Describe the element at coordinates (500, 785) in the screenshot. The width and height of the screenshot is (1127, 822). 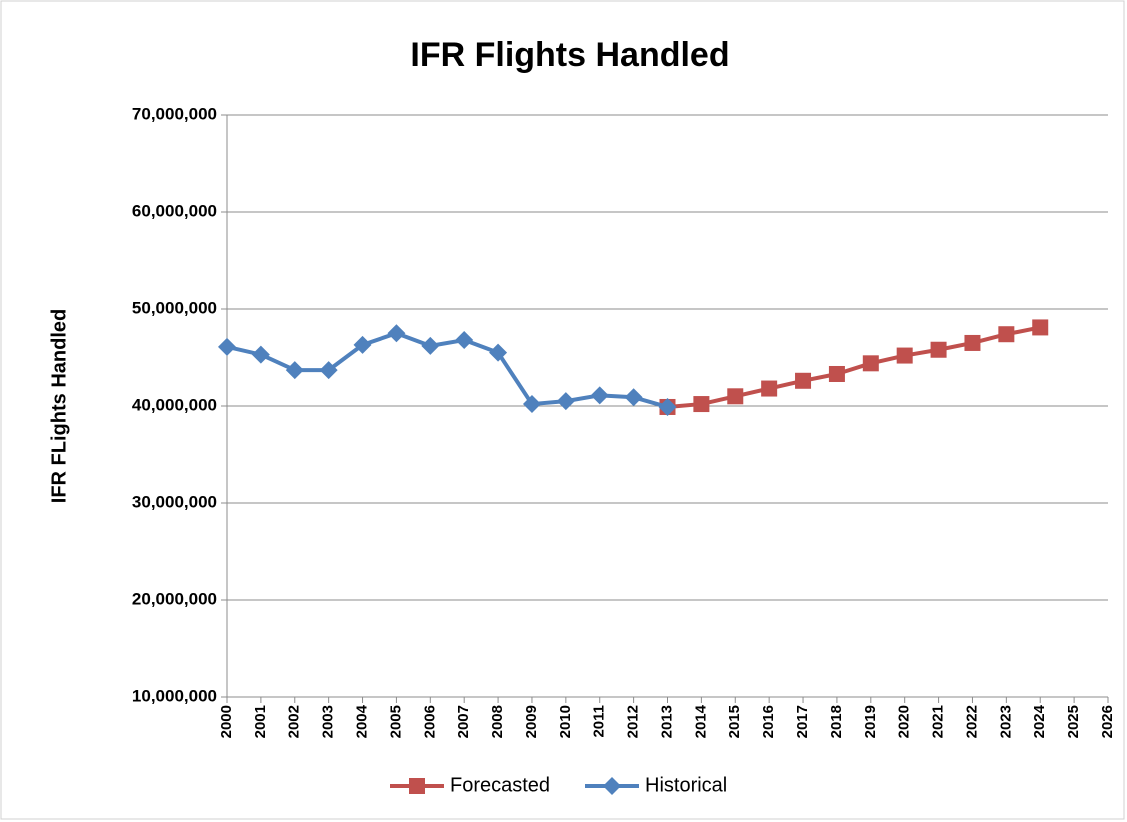
I see `legend-label: Forecasted` at that location.